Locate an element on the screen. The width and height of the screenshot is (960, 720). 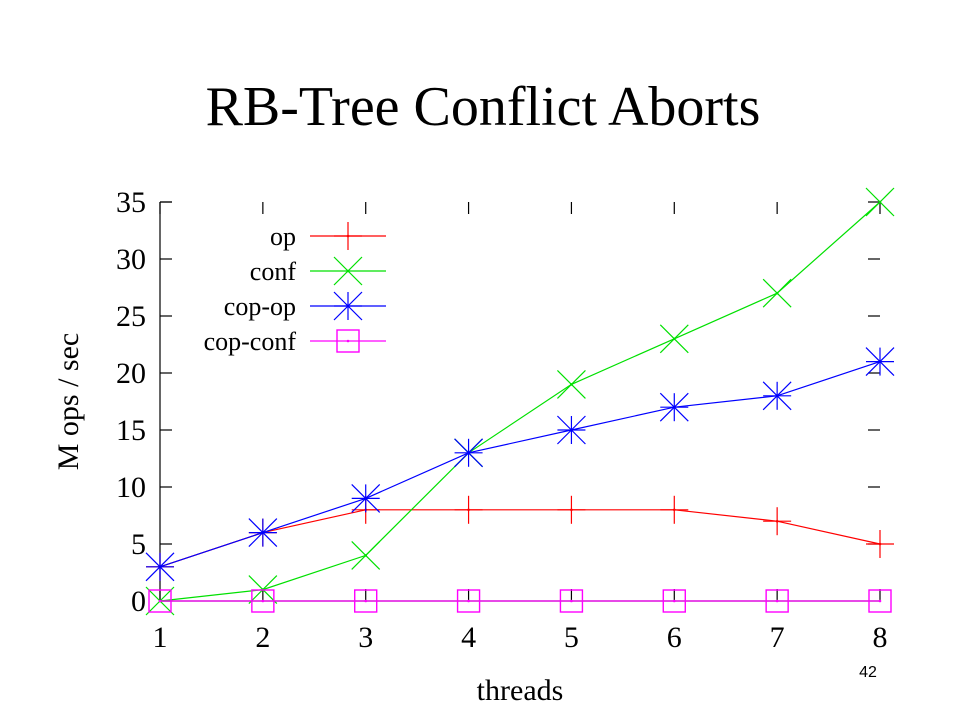
x-tick-label: 3 is located at coordinates (365, 637).